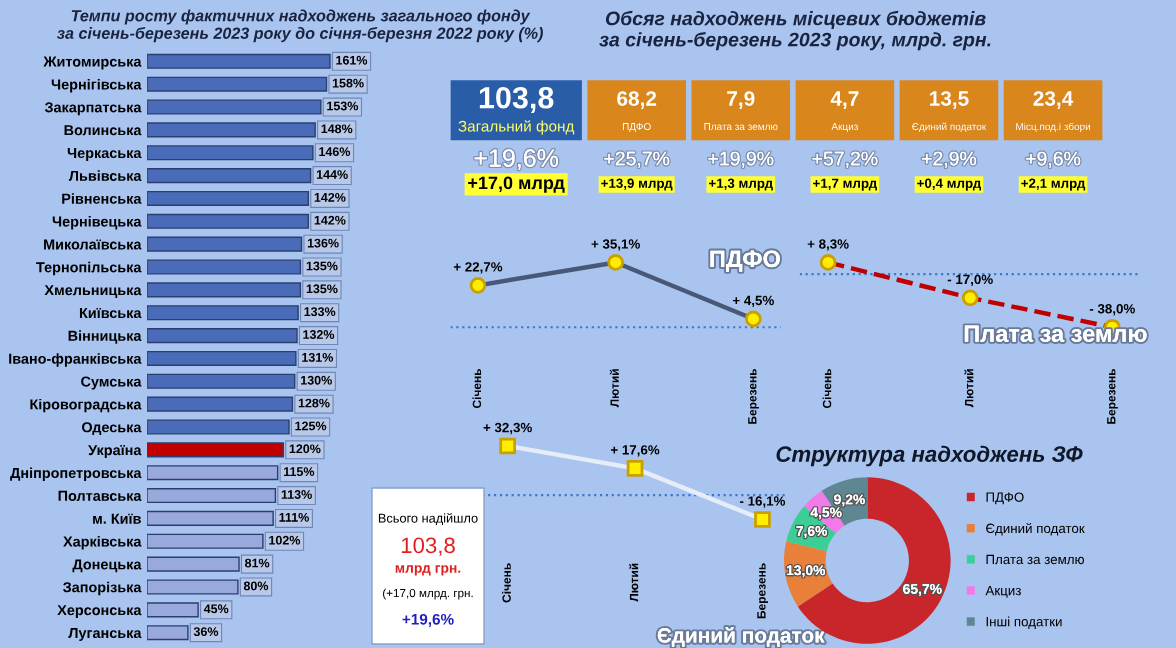 The width and height of the screenshot is (1176, 648). Describe the element at coordinates (745, 261) in the screenshot. I see `chart-title: ПДФО` at that location.